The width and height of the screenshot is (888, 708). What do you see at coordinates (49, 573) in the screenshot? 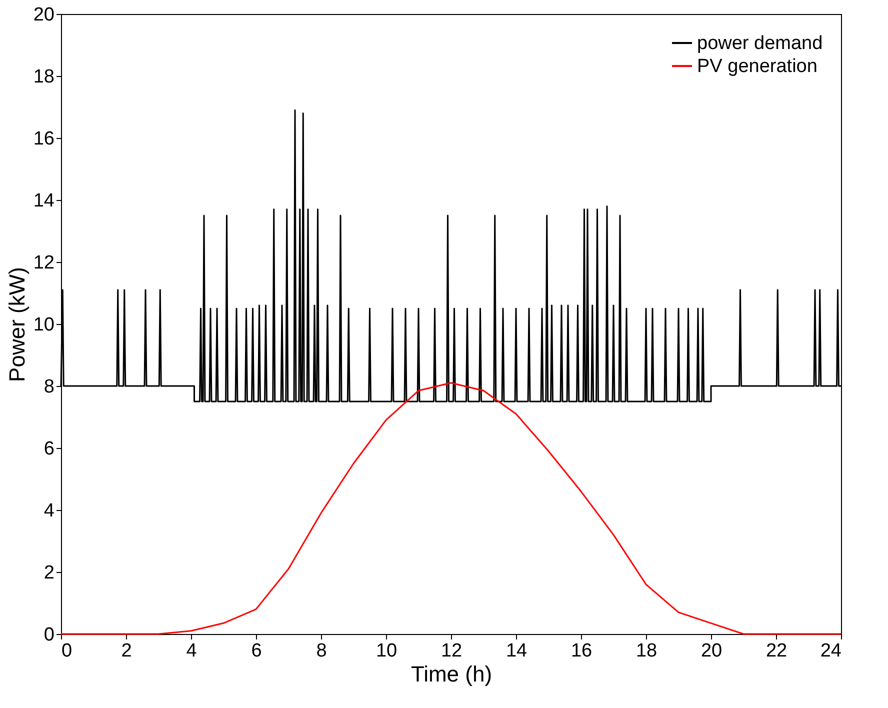
I see `y-tick-label: 2` at bounding box center [49, 573].